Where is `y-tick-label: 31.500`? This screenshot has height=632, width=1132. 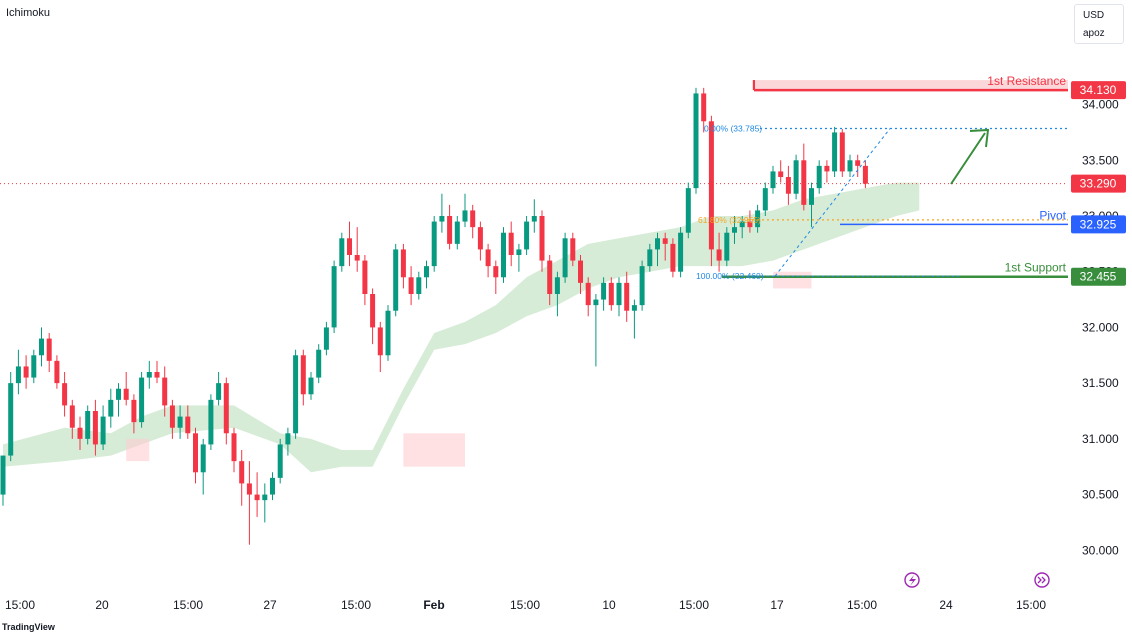
y-tick-label: 31.500 is located at coordinates (1100, 383).